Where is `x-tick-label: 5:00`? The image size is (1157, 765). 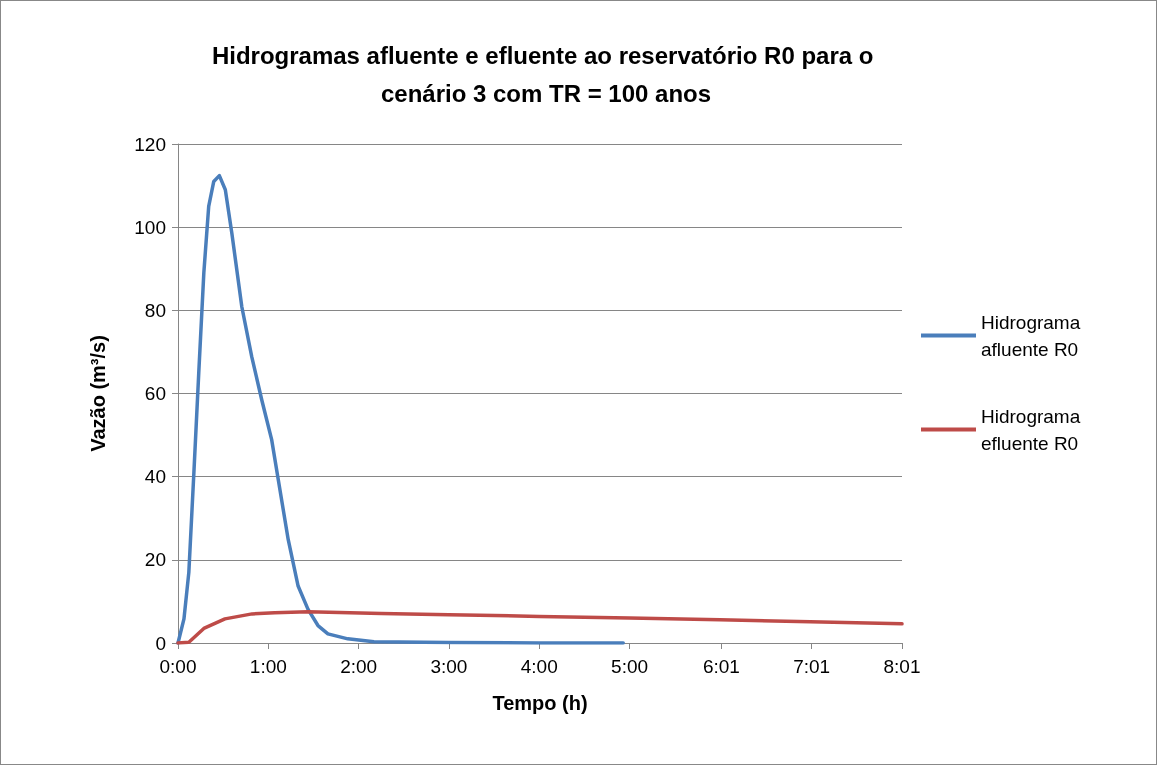 x-tick-label: 5:00 is located at coordinates (630, 666).